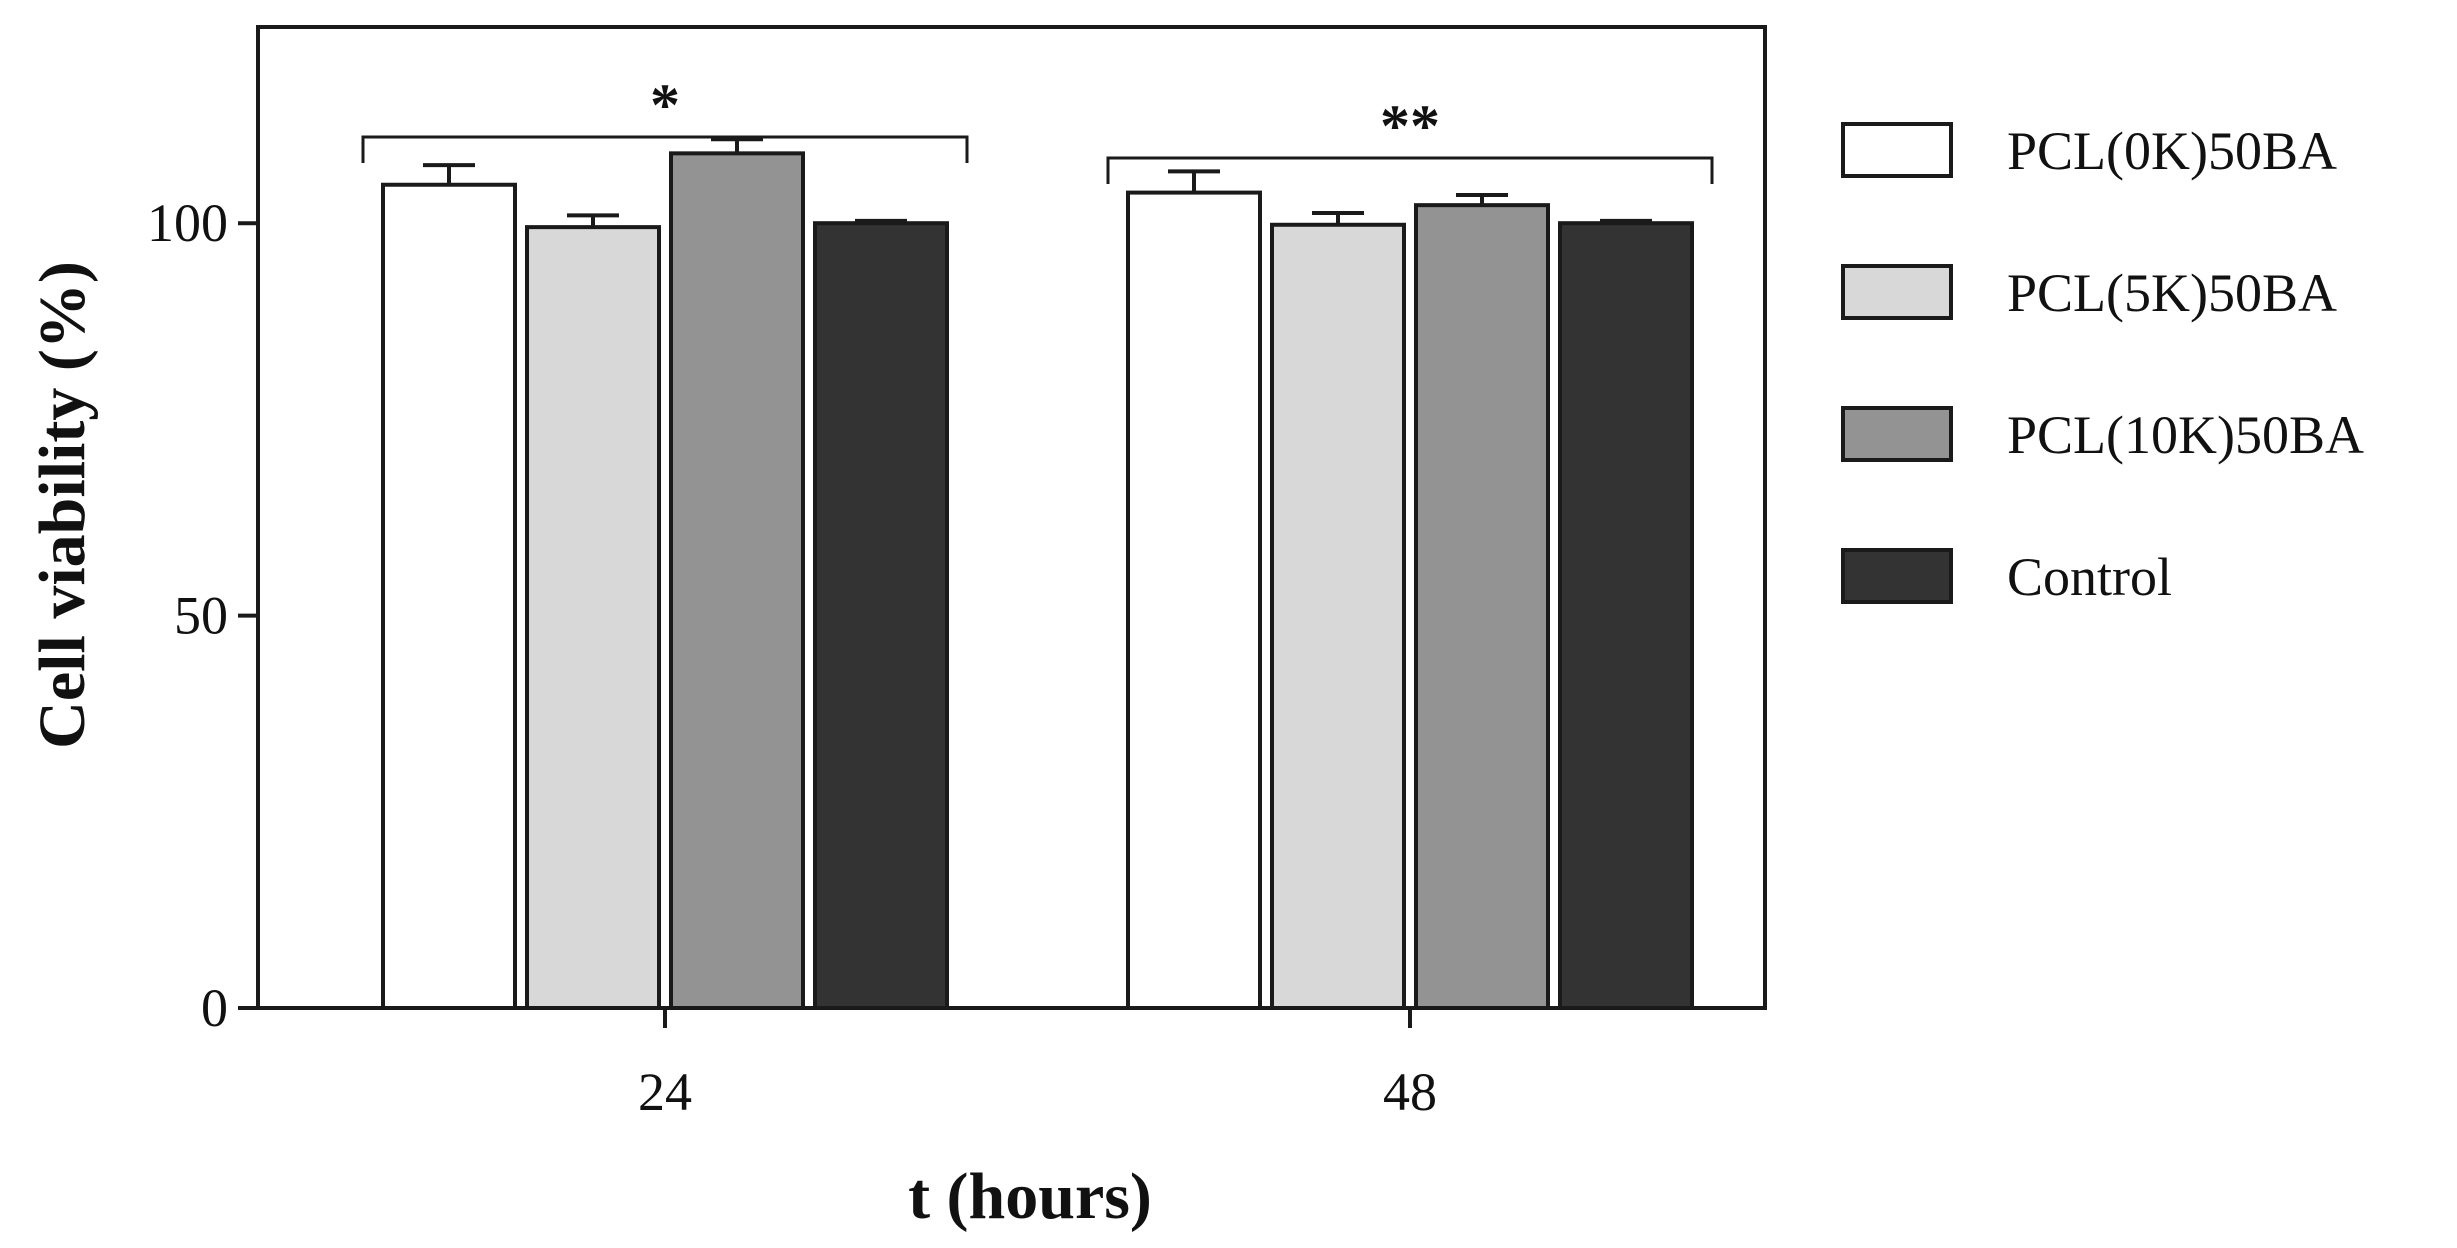  What do you see at coordinates (187, 223) in the screenshot?
I see `y-tick-label: 100` at bounding box center [187, 223].